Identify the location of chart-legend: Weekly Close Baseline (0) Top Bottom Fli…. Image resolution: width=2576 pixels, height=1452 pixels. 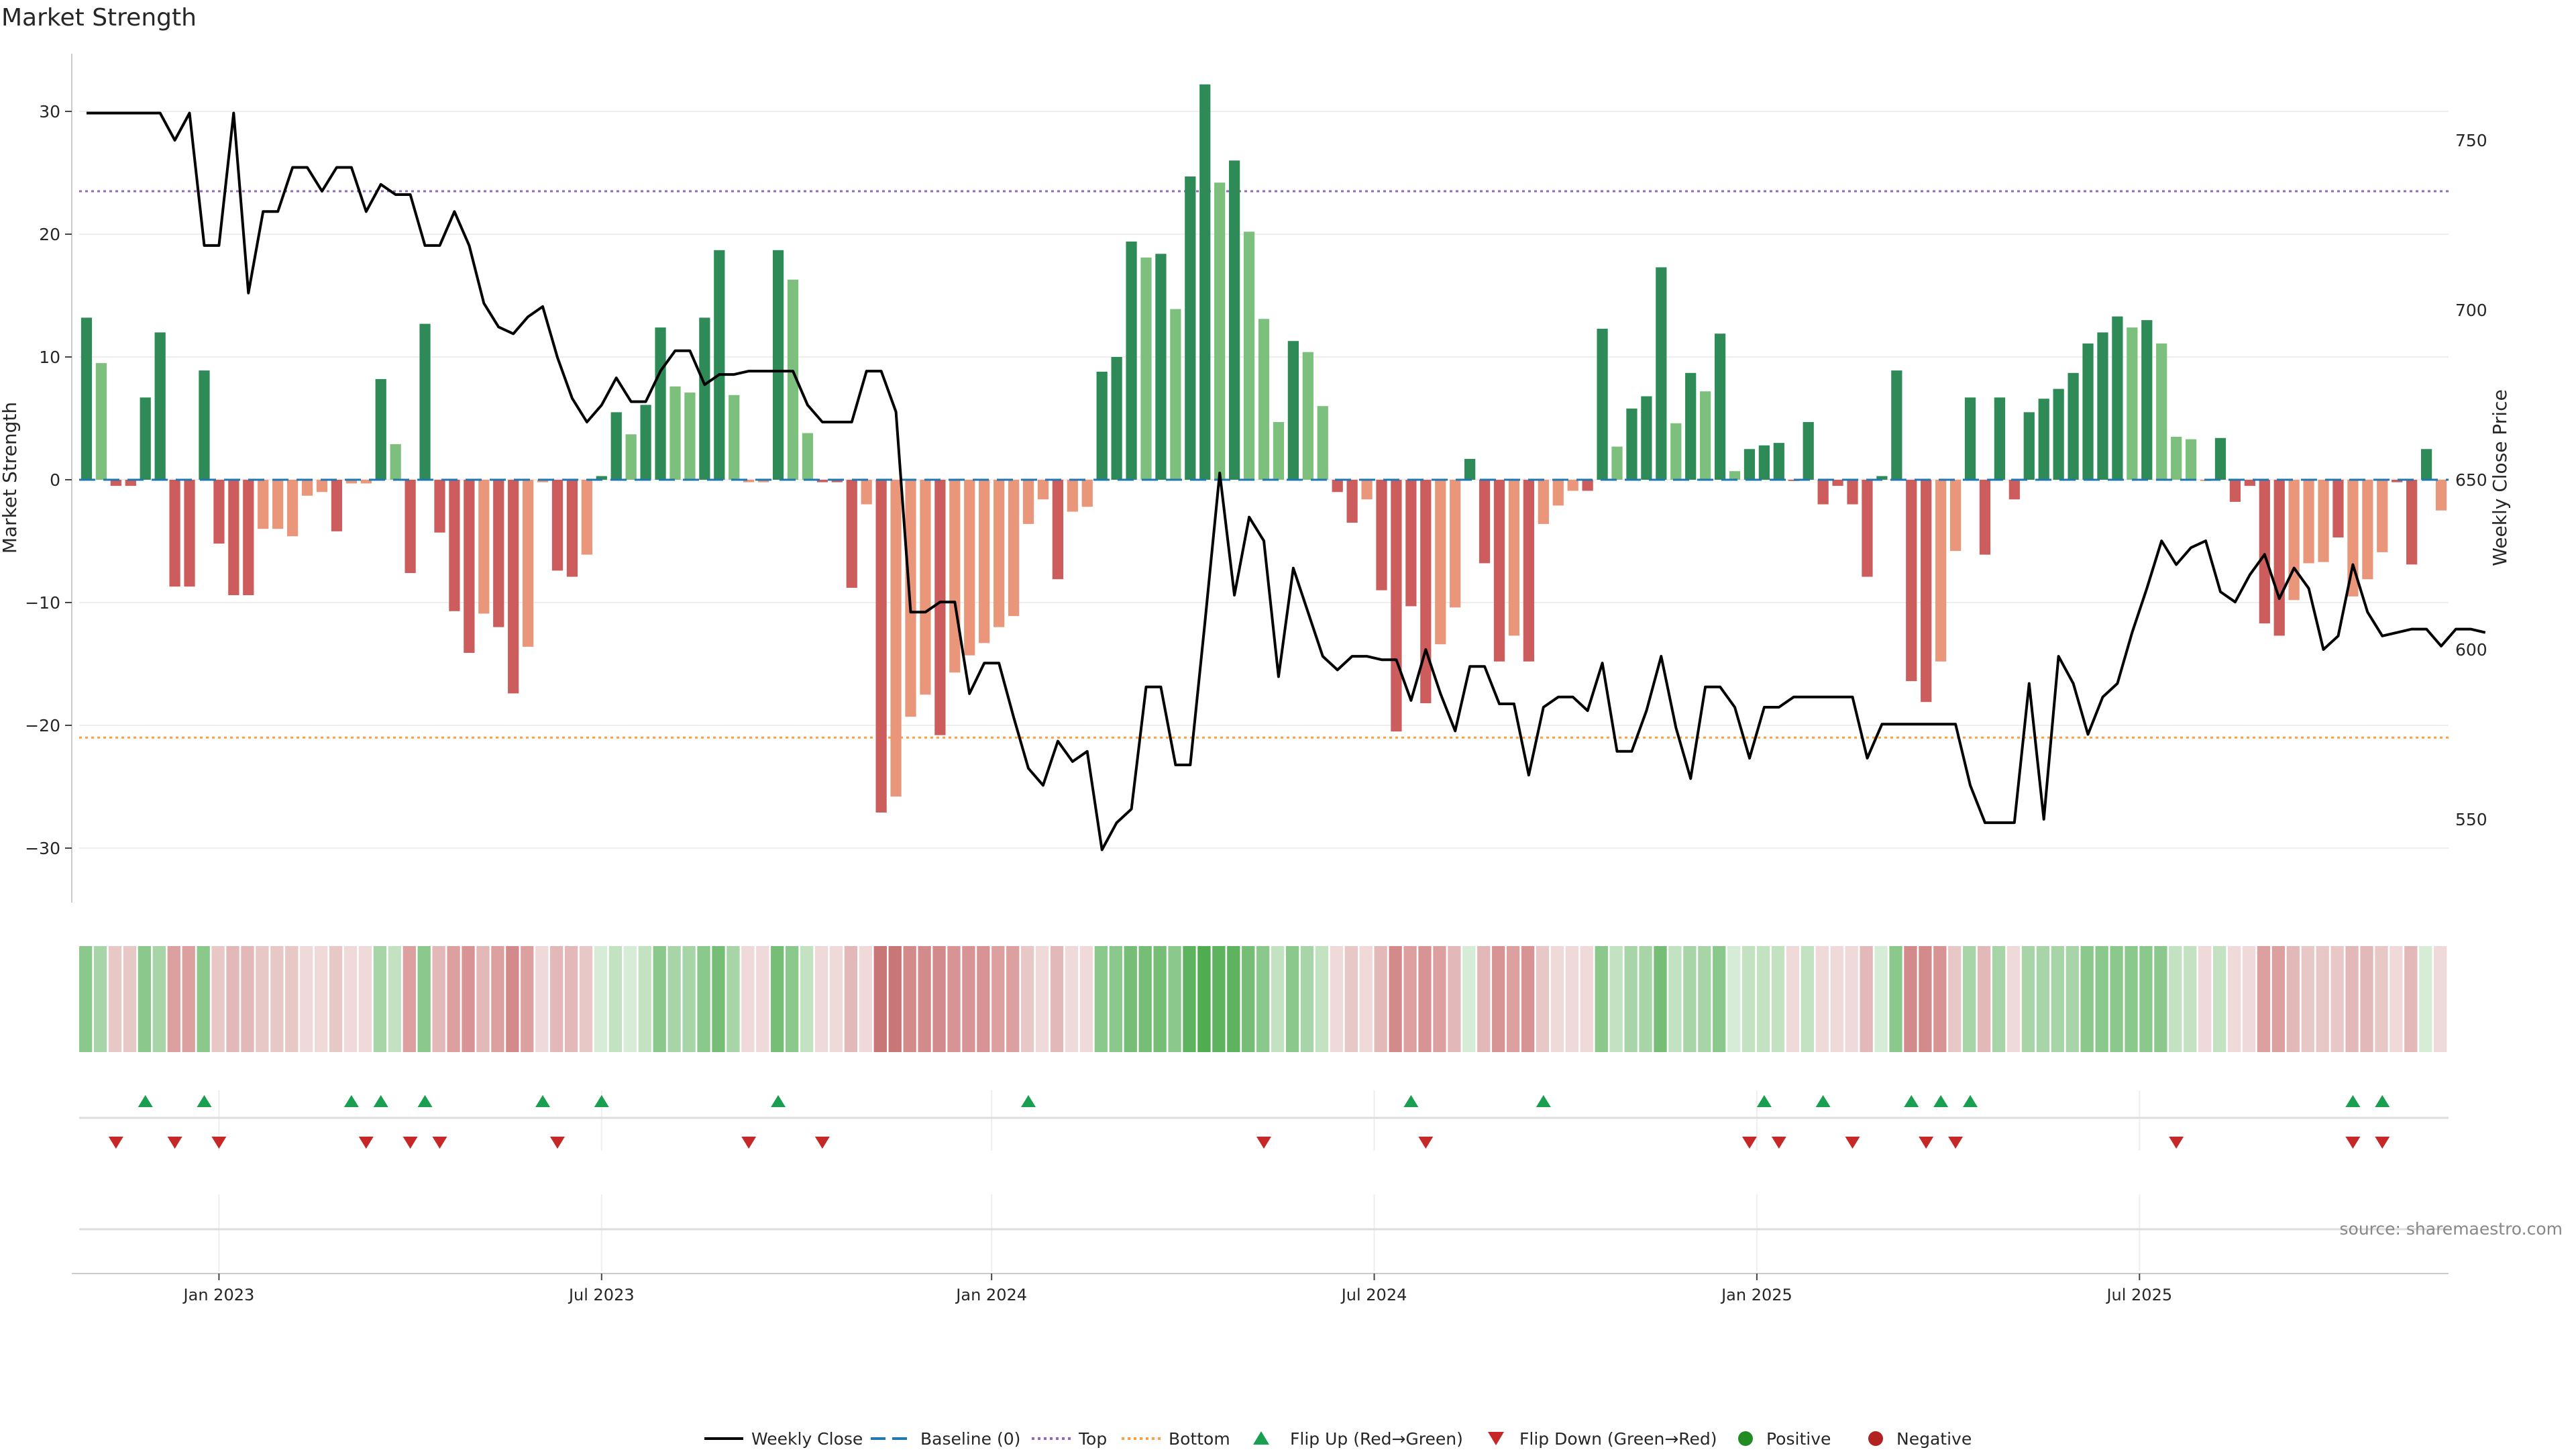
(1338, 1439).